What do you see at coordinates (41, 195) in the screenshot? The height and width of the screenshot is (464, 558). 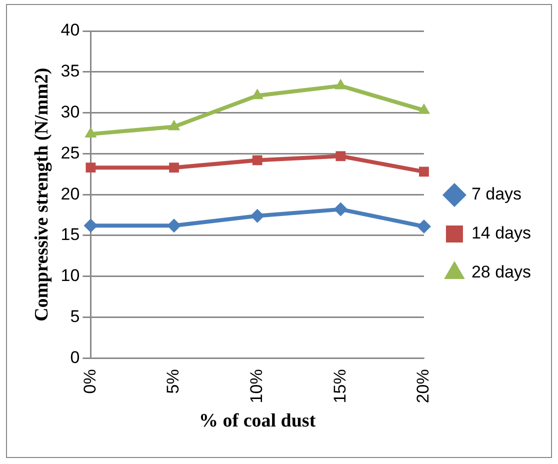 I see `y-axis-title: Compressive strength (N/mm2)` at bounding box center [41, 195].